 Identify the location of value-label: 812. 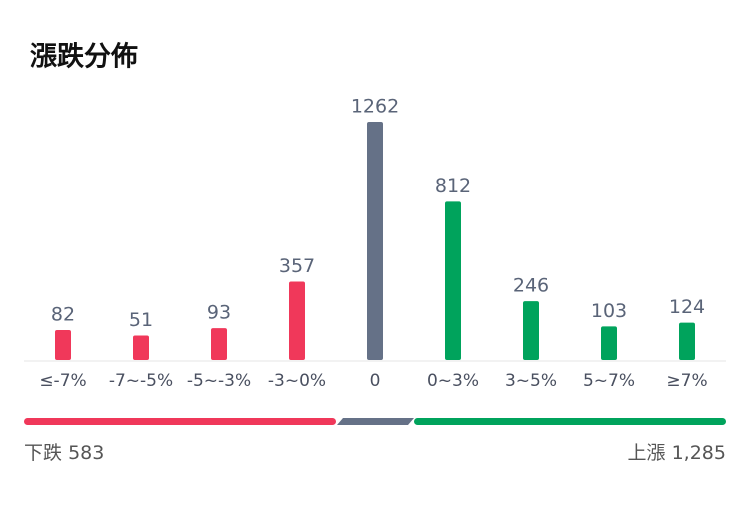
(453, 186).